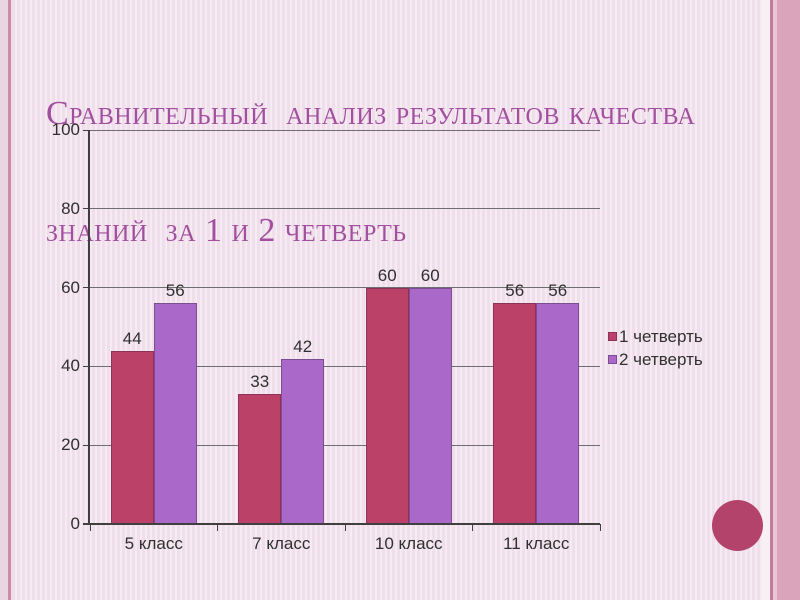 The image size is (800, 600). I want to click on legend-label: 1 четверть, so click(661, 336).